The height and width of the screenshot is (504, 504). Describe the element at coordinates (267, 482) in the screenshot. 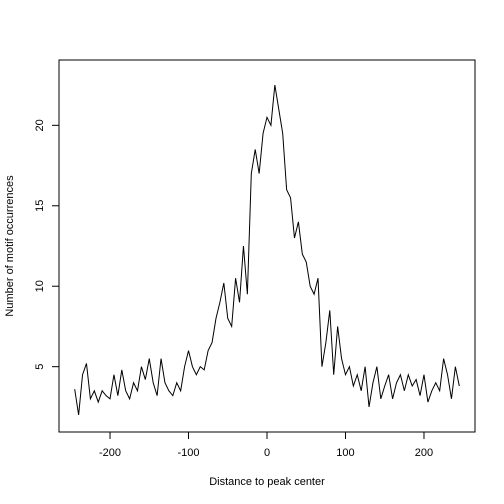

I see `x-axis-label: Distance to peak center` at that location.